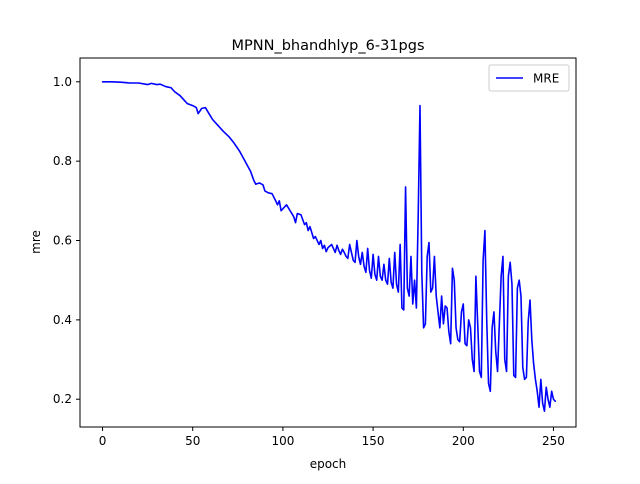 The image size is (640, 484). I want to click on legend-box, so click(529, 78).